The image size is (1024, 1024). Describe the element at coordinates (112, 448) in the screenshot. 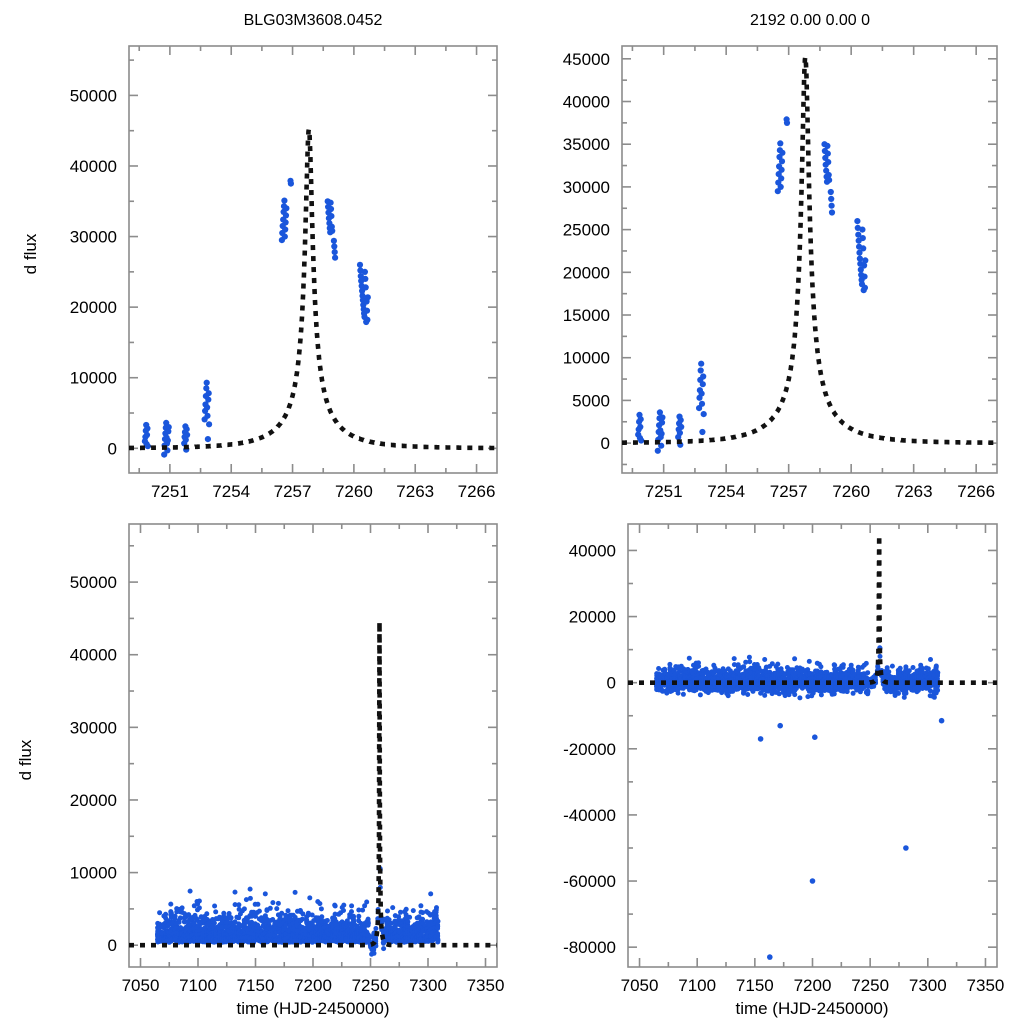

I see `top-left-ytick-label: 0` at that location.